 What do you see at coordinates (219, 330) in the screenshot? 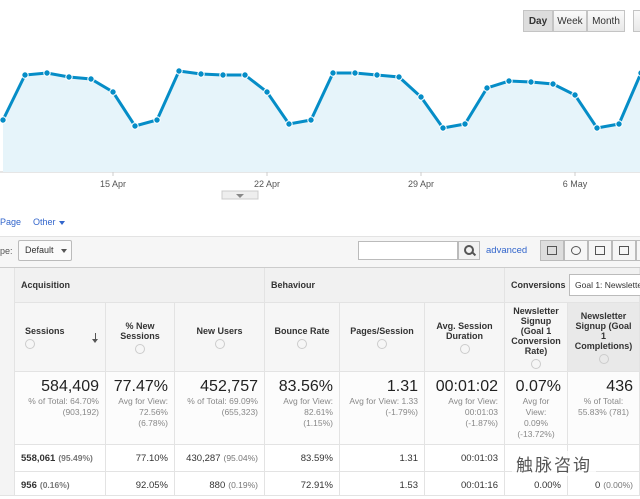
I see `column-title: New Users` at bounding box center [219, 330].